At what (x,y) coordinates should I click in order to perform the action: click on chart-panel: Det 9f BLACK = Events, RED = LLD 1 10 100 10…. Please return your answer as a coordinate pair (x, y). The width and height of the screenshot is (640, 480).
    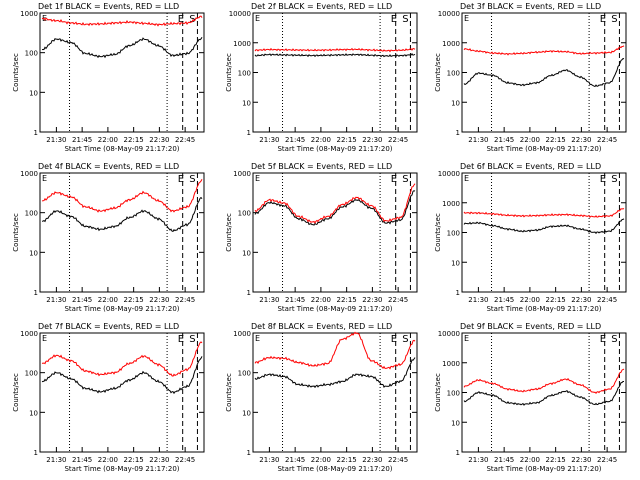
    Looking at the image, I should click on (530, 397).